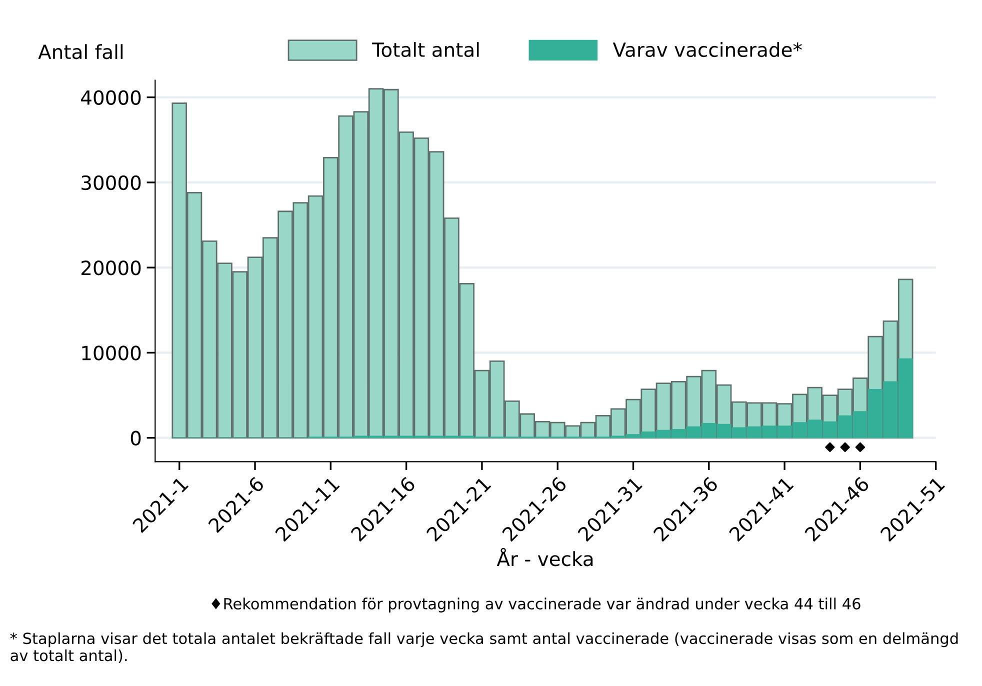  Describe the element at coordinates (536, 605) in the screenshot. I see `text: ♦Rekommendation för provtagning av vaccinerade var ändrad under vecka 44 till 46` at that location.